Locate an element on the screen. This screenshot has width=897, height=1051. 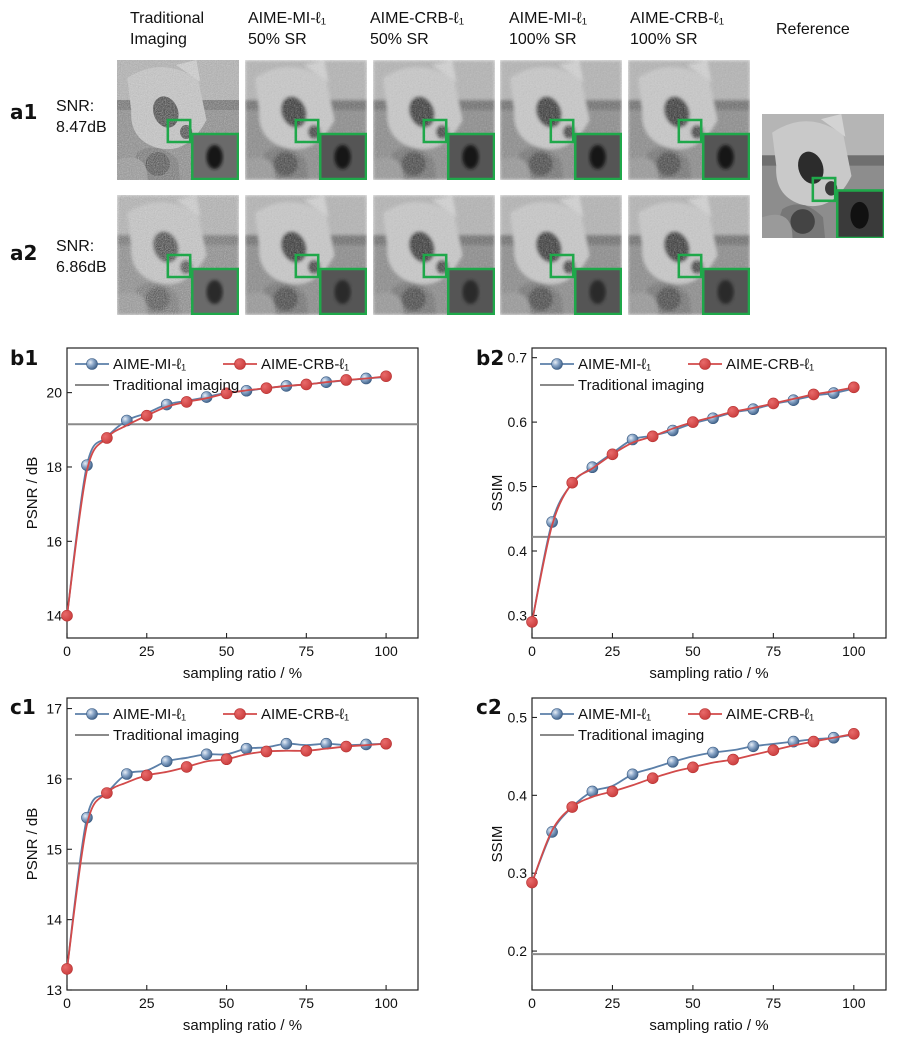
x-tick-label: 100 is located at coordinates (386, 651).